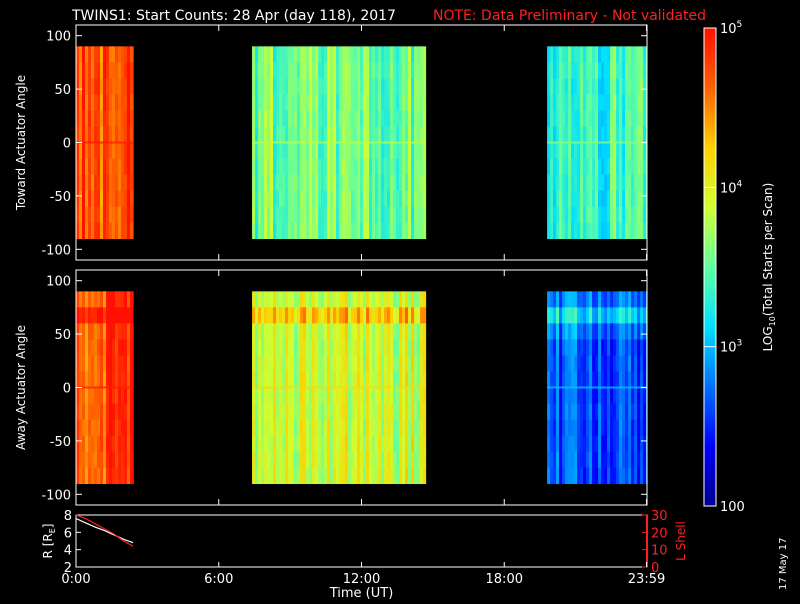  I want to click on ephemeris-left-label-sub: E, so click(52, 530).